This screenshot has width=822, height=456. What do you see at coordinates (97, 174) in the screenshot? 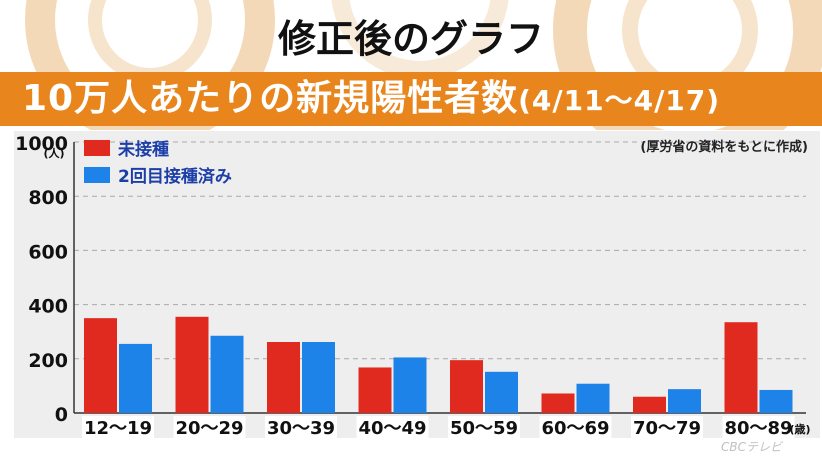
I see `legend-swatch-vaccinated` at bounding box center [97, 174].